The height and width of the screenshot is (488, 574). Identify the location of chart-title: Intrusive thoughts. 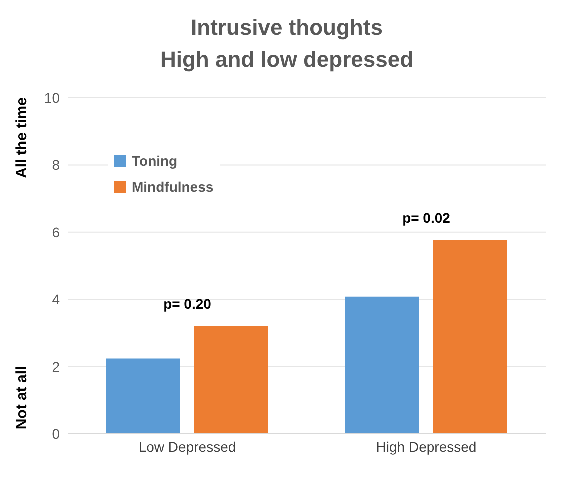
(287, 28).